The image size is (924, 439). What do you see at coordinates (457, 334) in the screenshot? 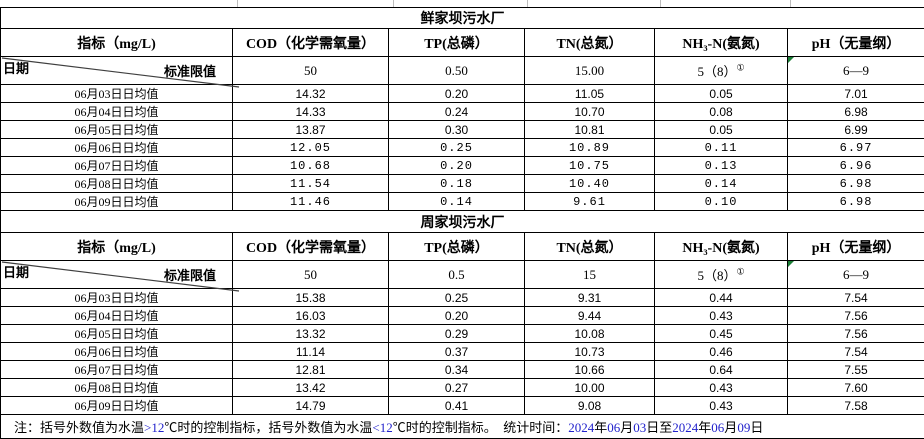
I see `value-cell: 0.29` at bounding box center [457, 334].